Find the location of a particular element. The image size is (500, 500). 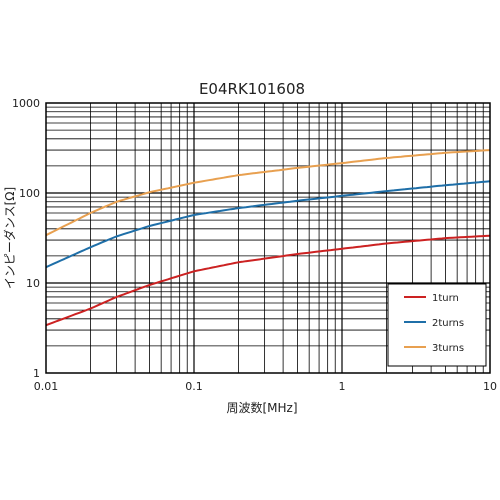

y-axis-label: インピーダンス[Ω] is located at coordinates (9, 238).